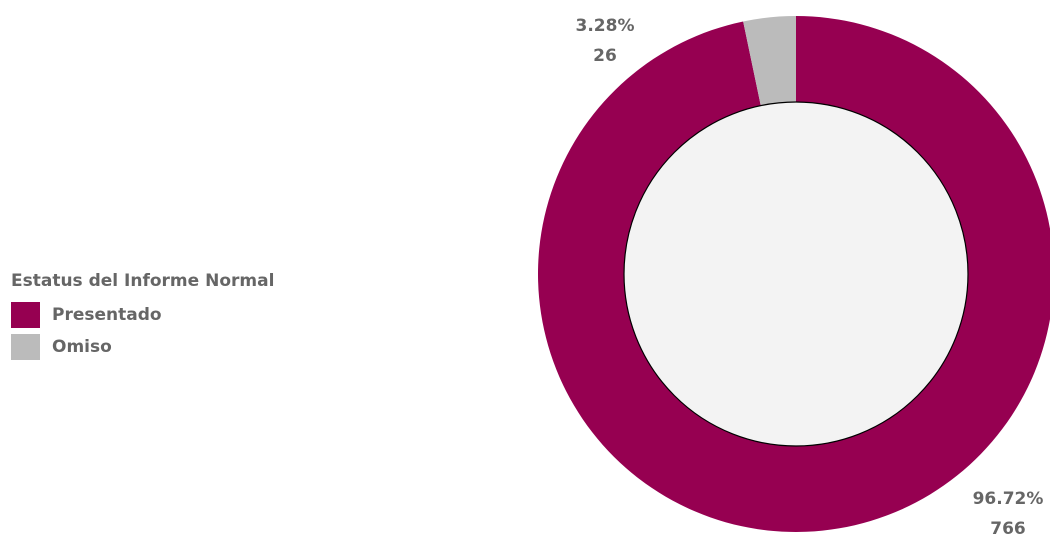 The image size is (1050, 550). What do you see at coordinates (25, 315) in the screenshot?
I see `legend-swatch-presentado` at bounding box center [25, 315].